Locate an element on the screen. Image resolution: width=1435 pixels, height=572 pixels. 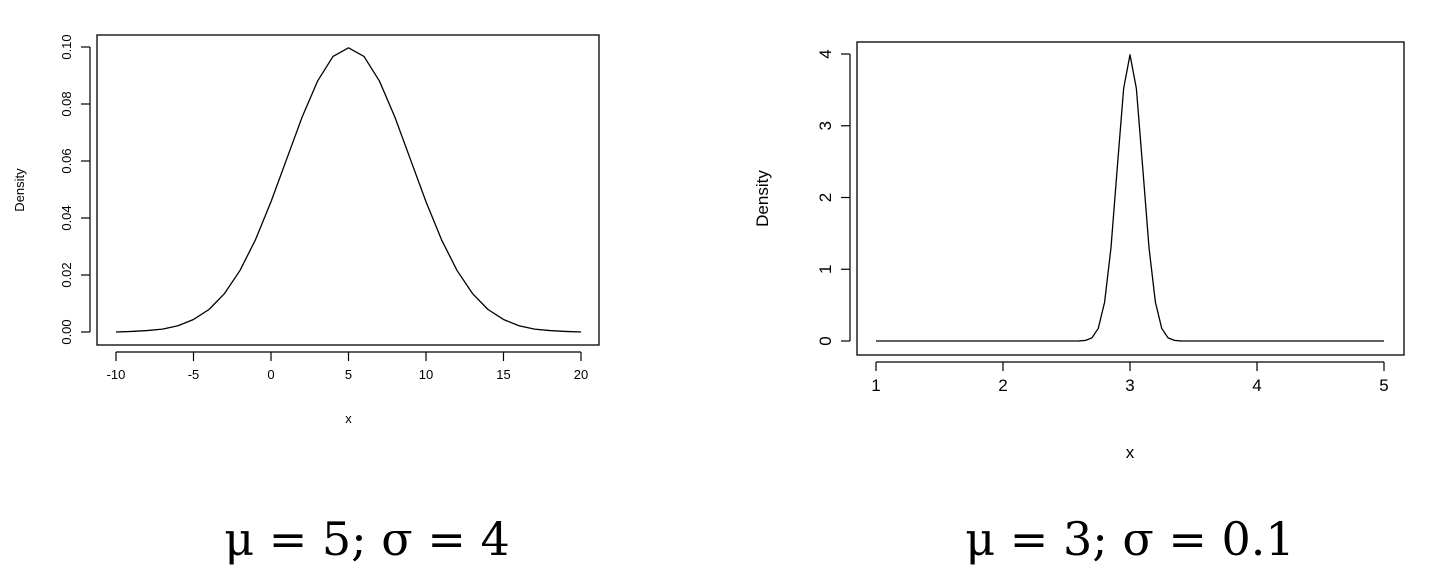
x-tick-label: -5 is located at coordinates (194, 374).